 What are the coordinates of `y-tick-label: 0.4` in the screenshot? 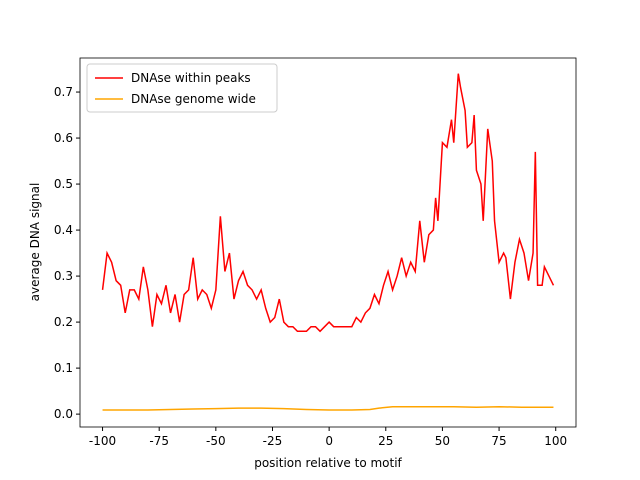 It's located at (63, 230).